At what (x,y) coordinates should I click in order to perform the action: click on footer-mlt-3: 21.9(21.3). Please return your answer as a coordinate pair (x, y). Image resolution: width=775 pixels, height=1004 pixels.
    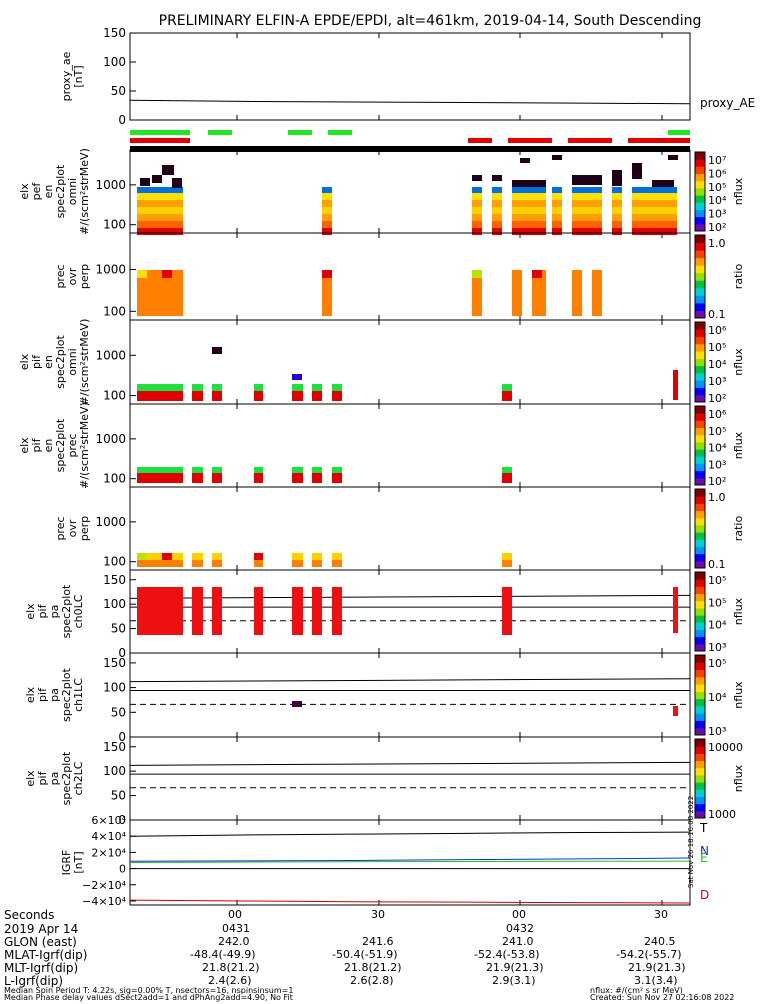
    Looking at the image, I should click on (657, 967).